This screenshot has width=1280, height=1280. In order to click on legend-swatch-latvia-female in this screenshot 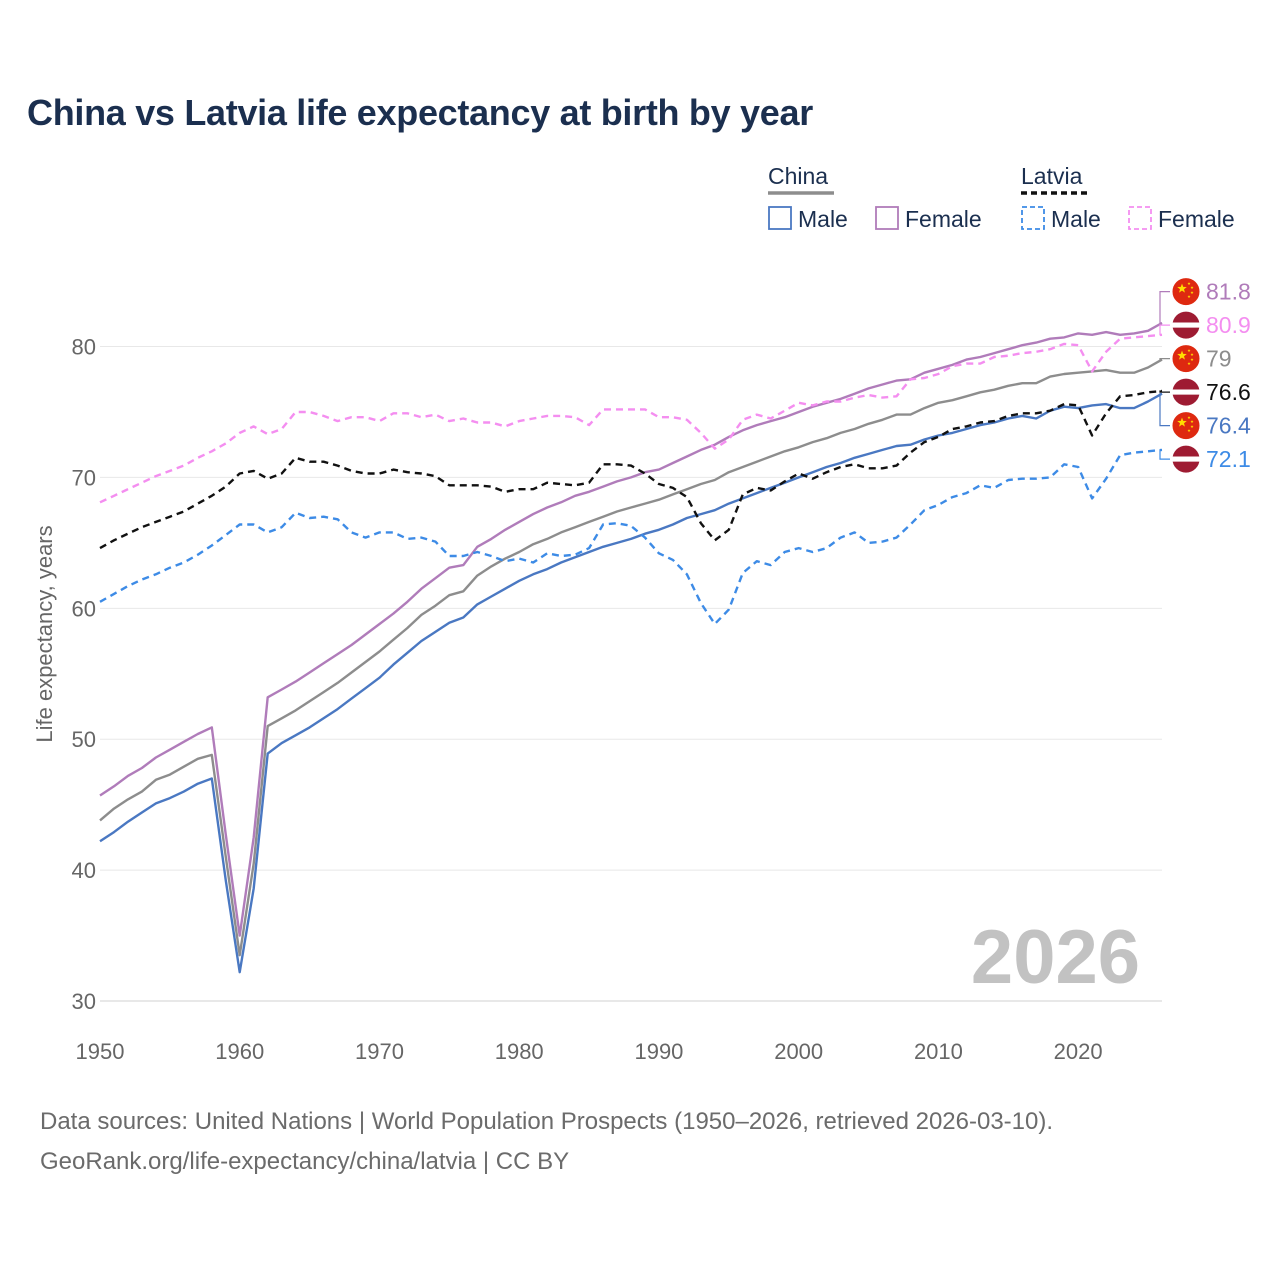, I will do `click(1140, 218)`.